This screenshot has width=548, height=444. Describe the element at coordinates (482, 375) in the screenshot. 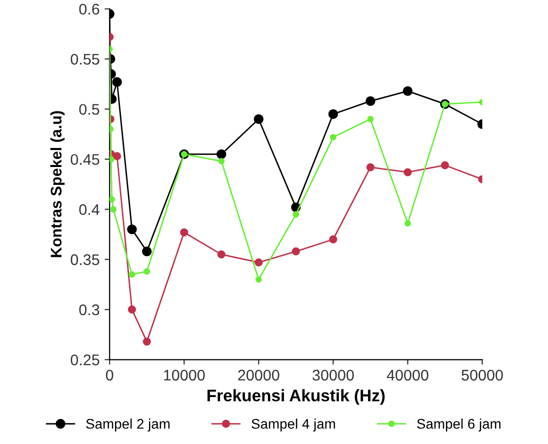

I see `x-tick-label: 50000` at that location.